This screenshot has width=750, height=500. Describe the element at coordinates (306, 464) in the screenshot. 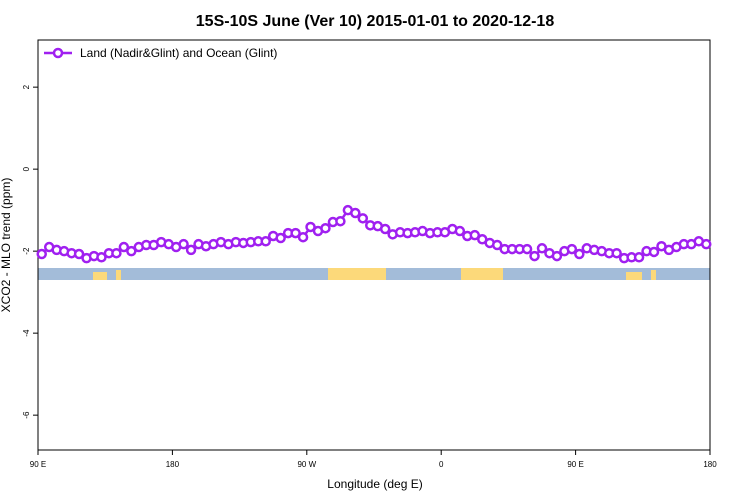

I see `x-tick-label: 90 W` at that location.